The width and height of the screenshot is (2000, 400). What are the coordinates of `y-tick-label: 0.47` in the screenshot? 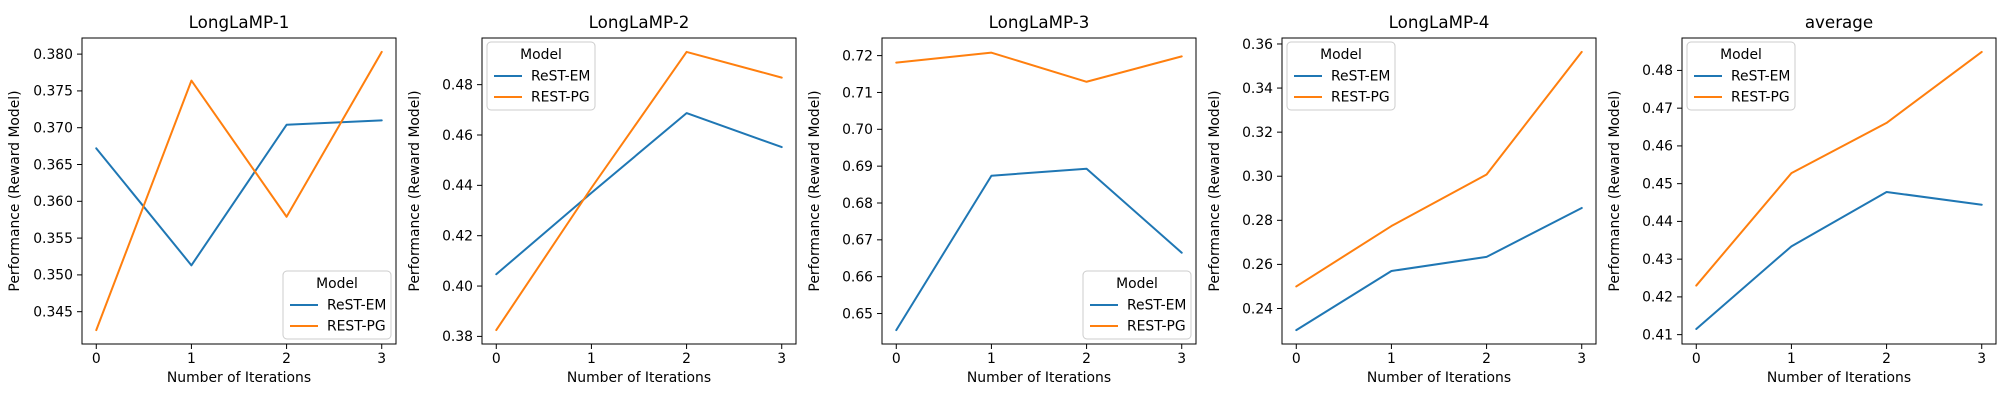 It's located at (1657, 109).